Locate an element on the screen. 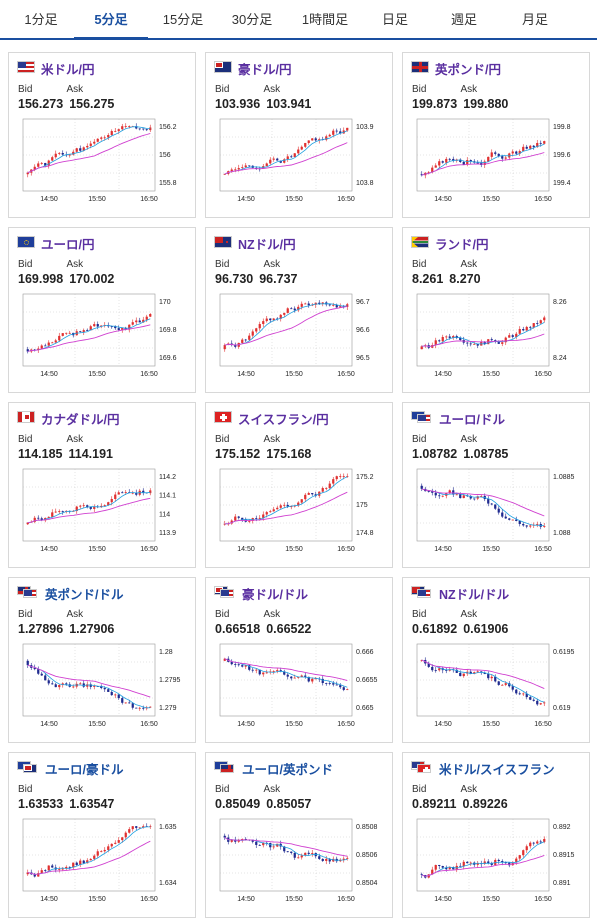 Image resolution: width=597 pixels, height=919 pixels. candlestick-chart: 156.2 156 155.8 14:50 15:50 16:50 is located at coordinates (102, 162).